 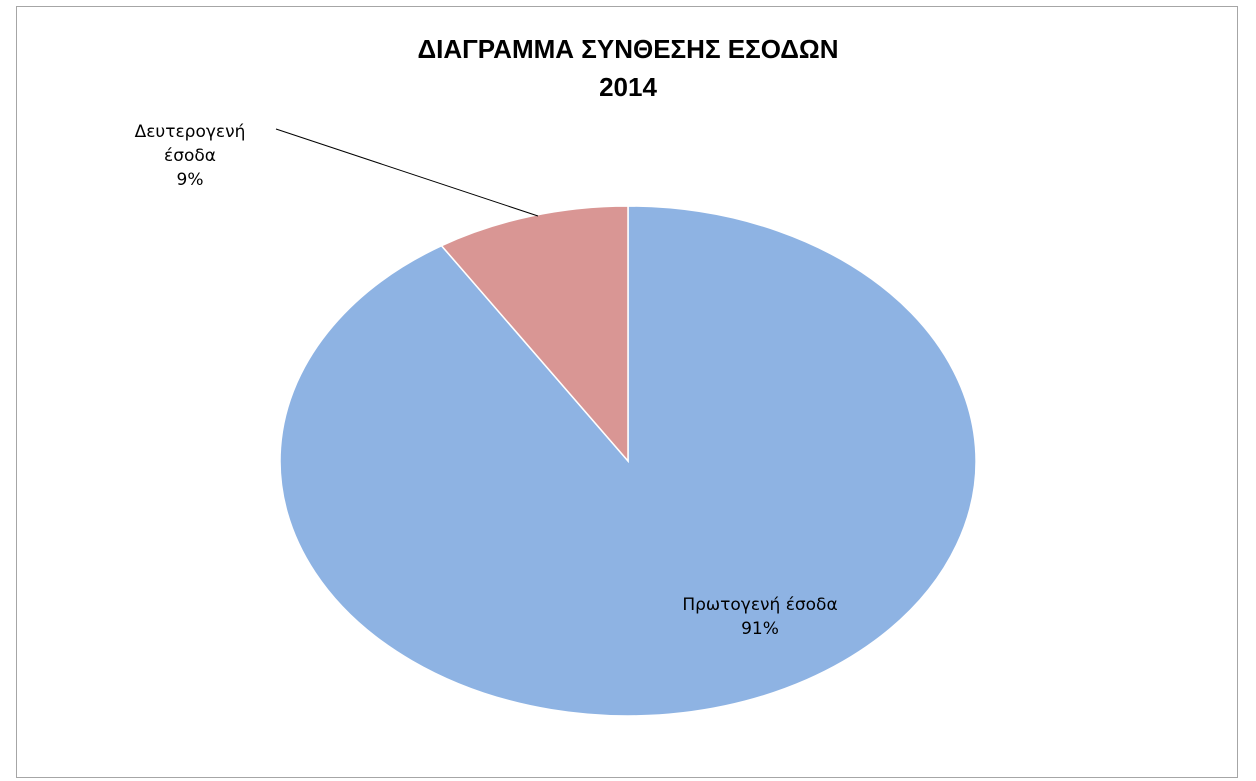 What do you see at coordinates (407, 172) in the screenshot?
I see `leader-line-secondary` at bounding box center [407, 172].